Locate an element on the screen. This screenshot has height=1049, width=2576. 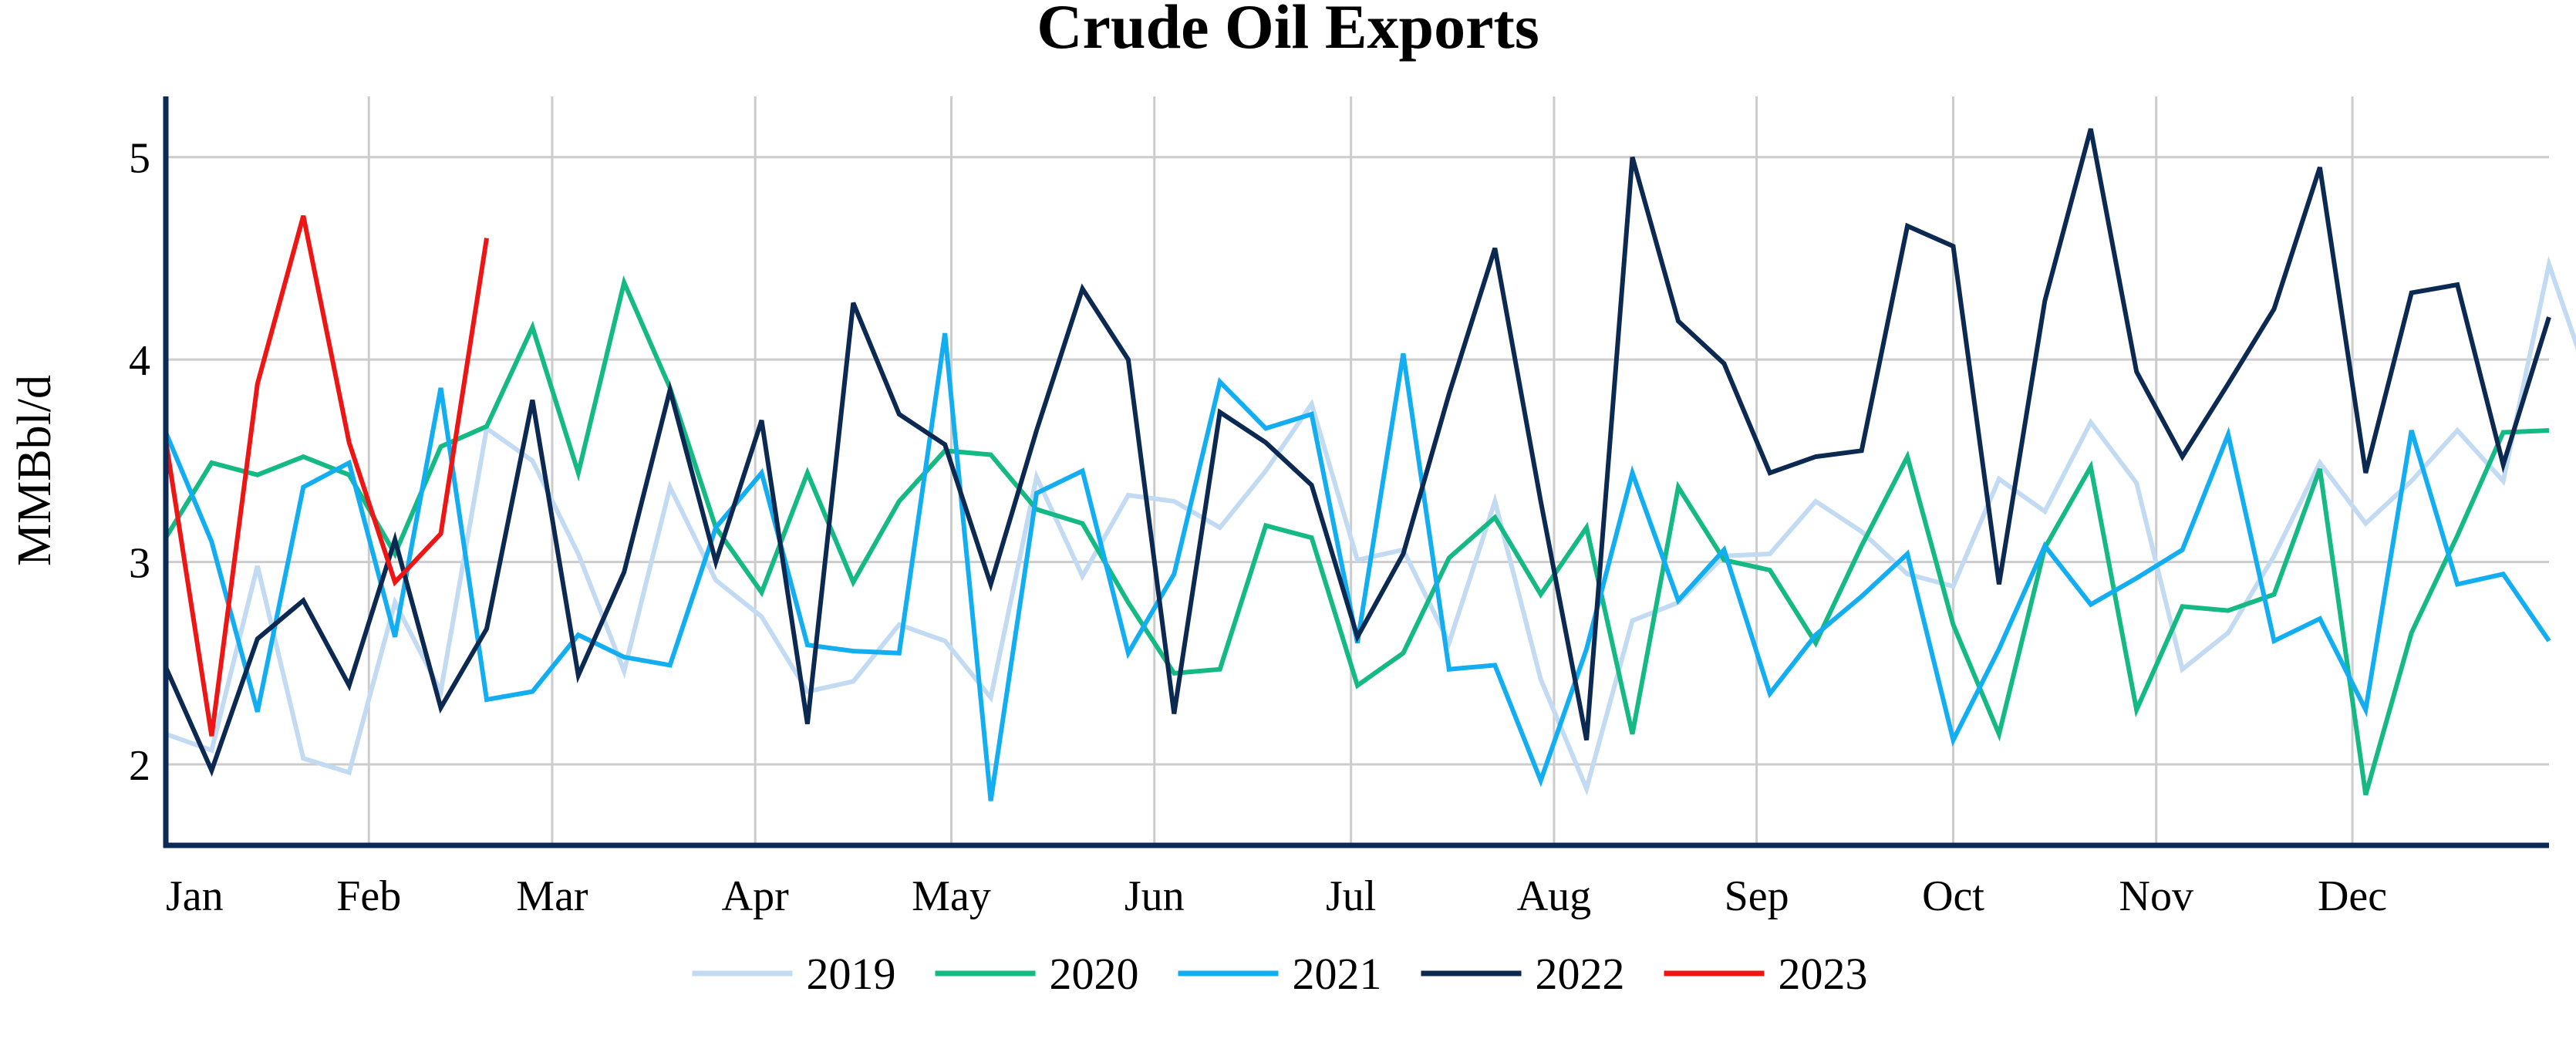
y-tick-label-2: 2 is located at coordinates (139, 766).